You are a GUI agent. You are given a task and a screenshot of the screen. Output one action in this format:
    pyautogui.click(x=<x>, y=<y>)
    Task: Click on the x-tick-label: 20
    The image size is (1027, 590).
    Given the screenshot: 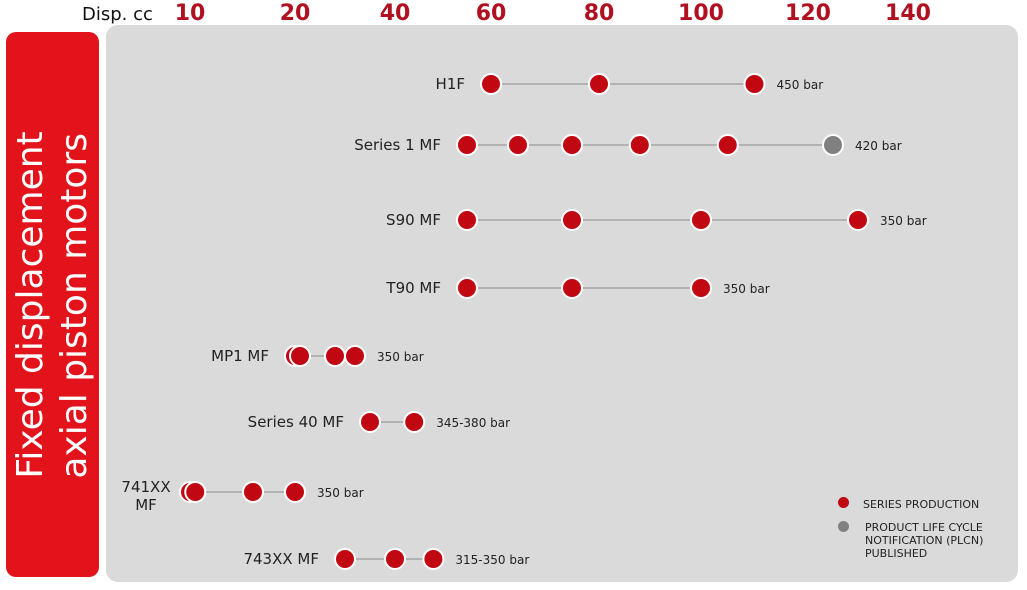 What is the action you would take?
    pyautogui.click(x=295, y=13)
    